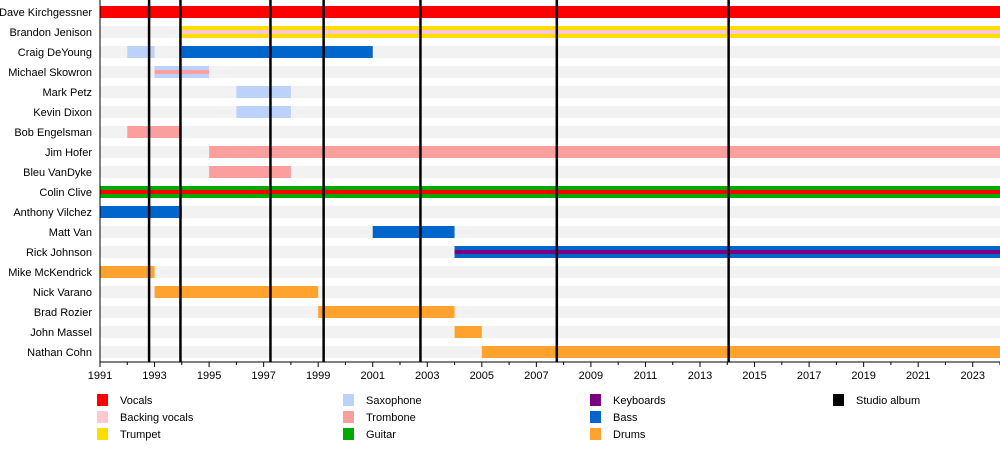 The height and width of the screenshot is (450, 1000). Describe the element at coordinates (427, 376) in the screenshot. I see `x-tick-label: 2003` at that location.